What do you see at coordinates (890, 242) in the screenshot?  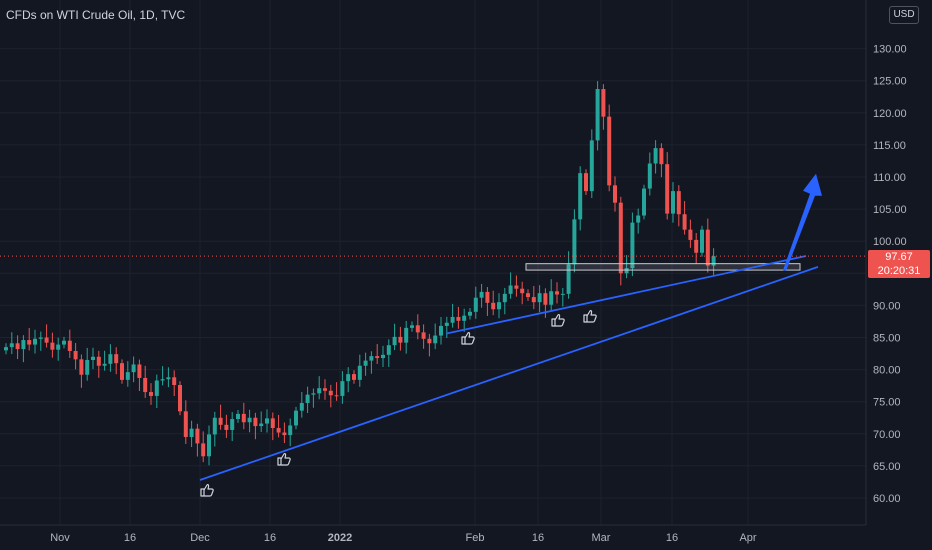 I see `price-tick-label: 100.00` at bounding box center [890, 242].